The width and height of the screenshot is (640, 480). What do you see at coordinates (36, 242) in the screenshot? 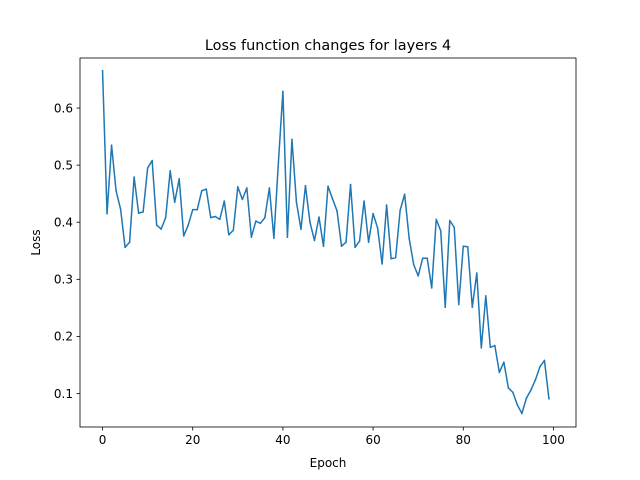
I see `y-axis-label: Loss` at bounding box center [36, 242].